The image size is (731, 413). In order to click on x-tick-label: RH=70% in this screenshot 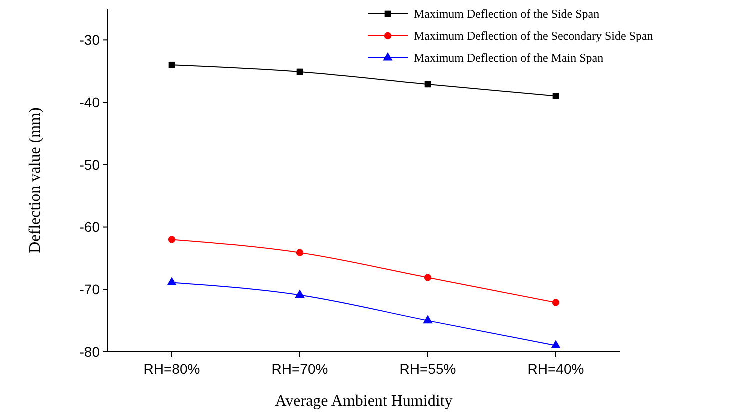, I will do `click(300, 369)`.